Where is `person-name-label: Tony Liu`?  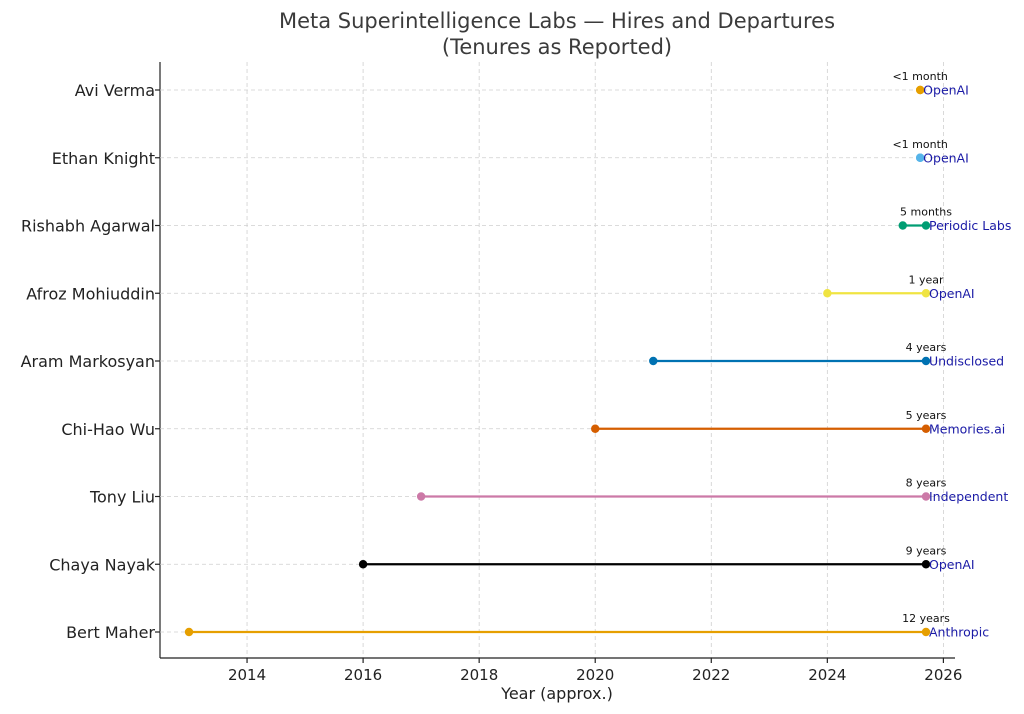
person-name-label: Tony Liu is located at coordinates (122, 497).